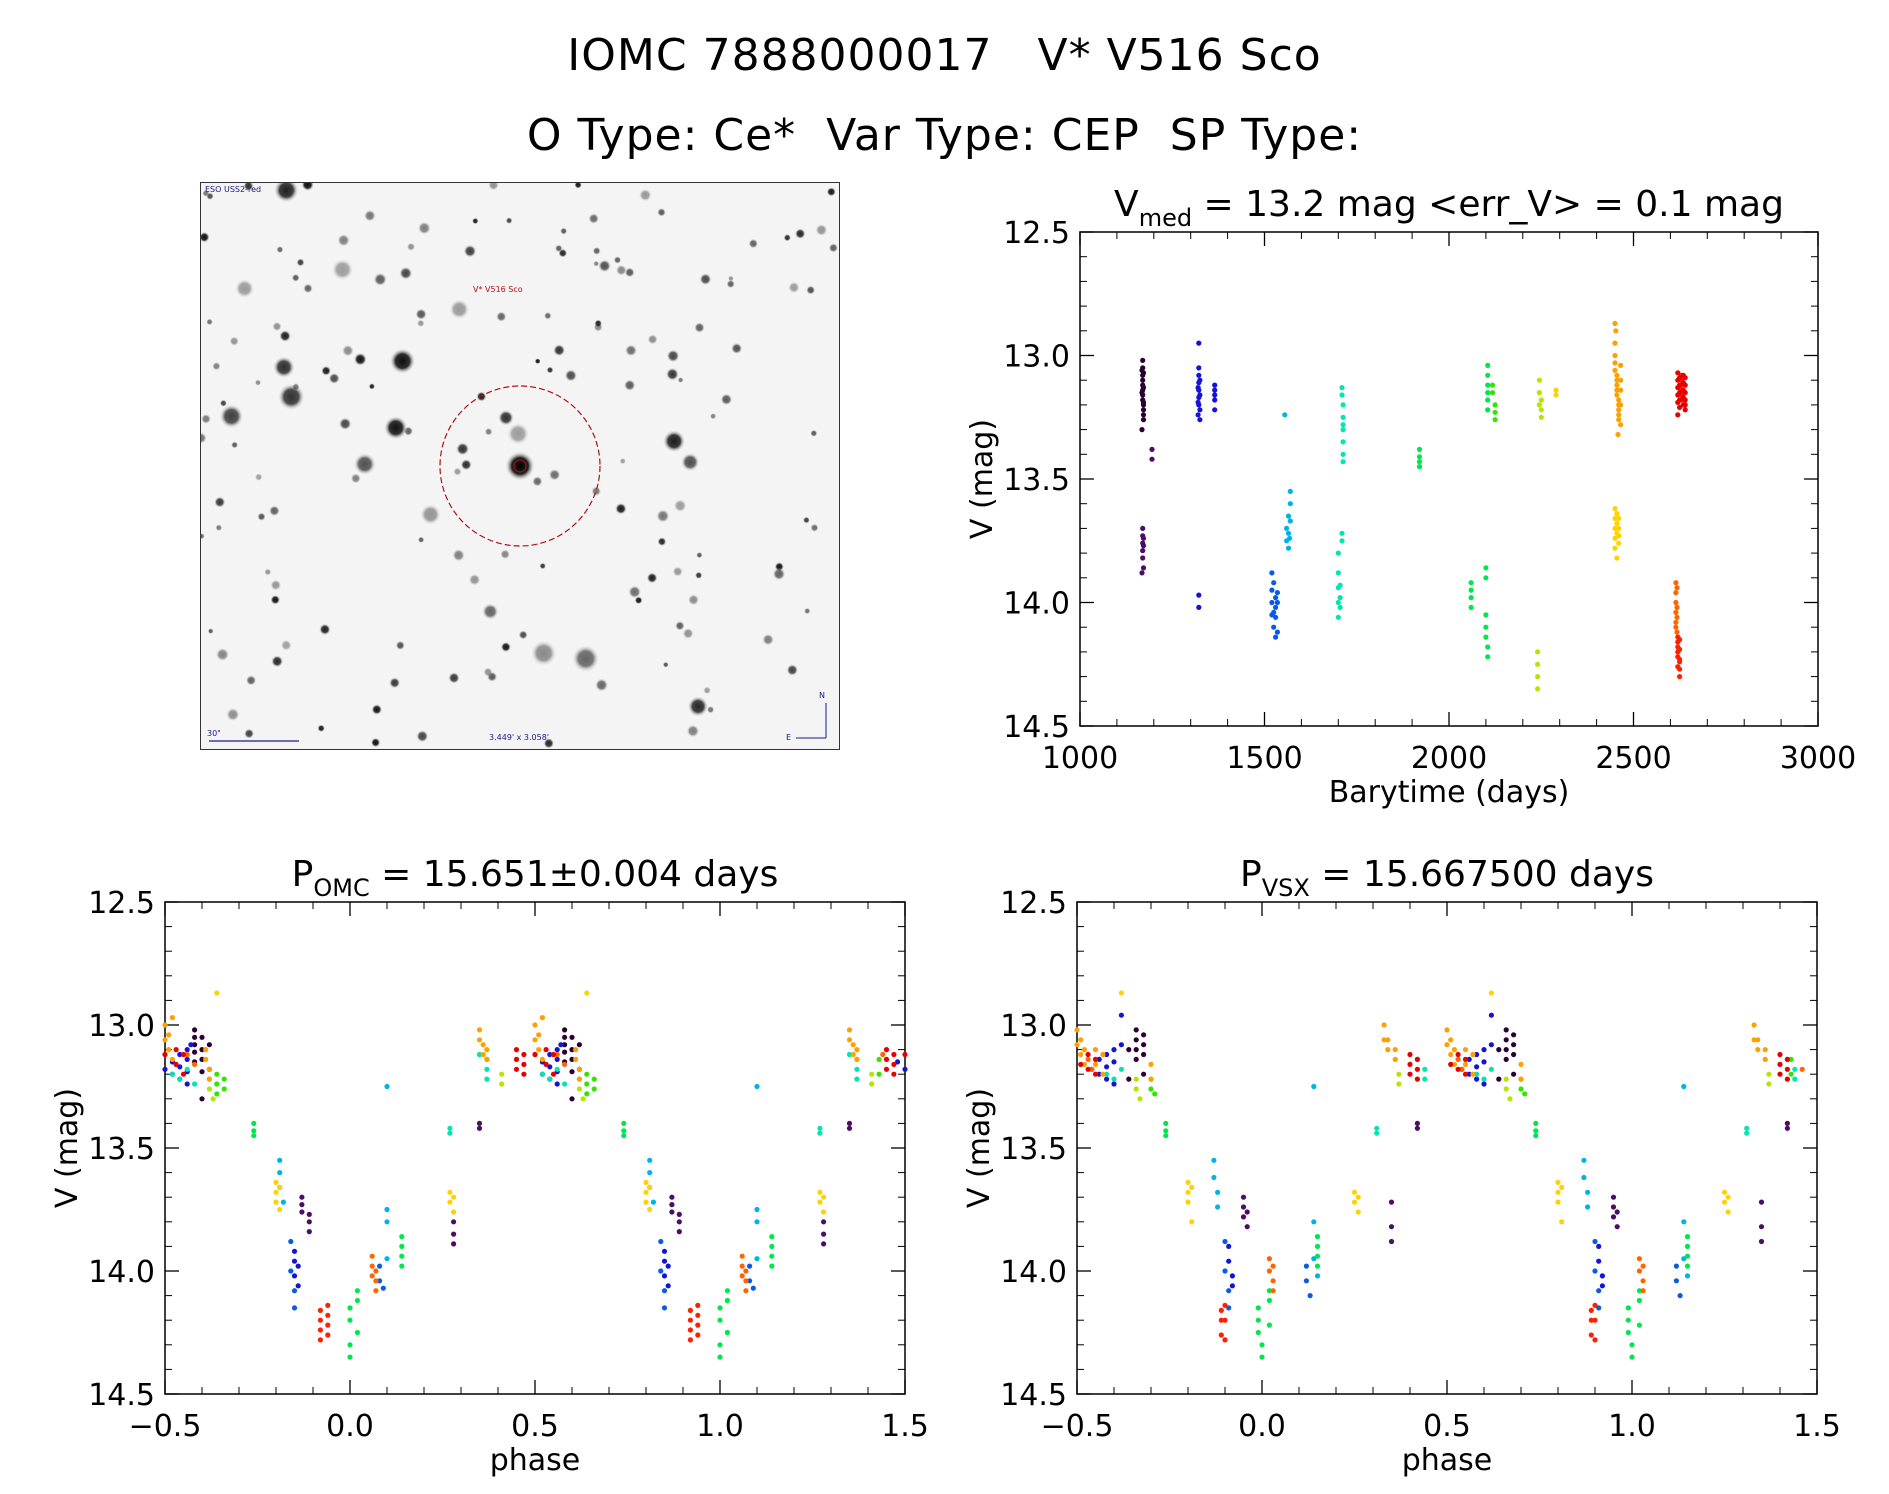  What do you see at coordinates (535, 1426) in the screenshot?
I see `x-tick-label: 0.5` at bounding box center [535, 1426].